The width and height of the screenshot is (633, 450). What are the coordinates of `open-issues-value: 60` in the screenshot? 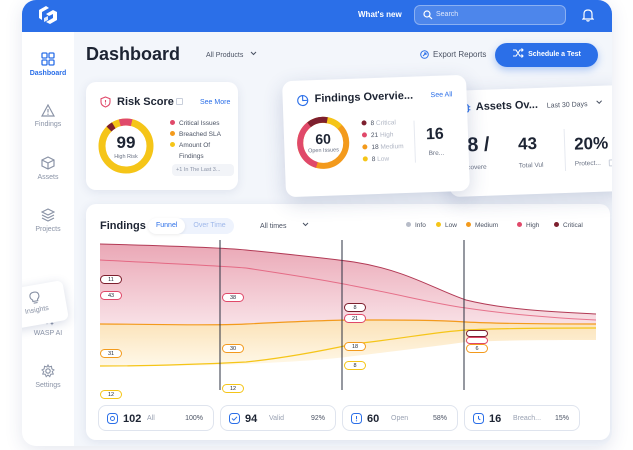 It's located at (323, 139).